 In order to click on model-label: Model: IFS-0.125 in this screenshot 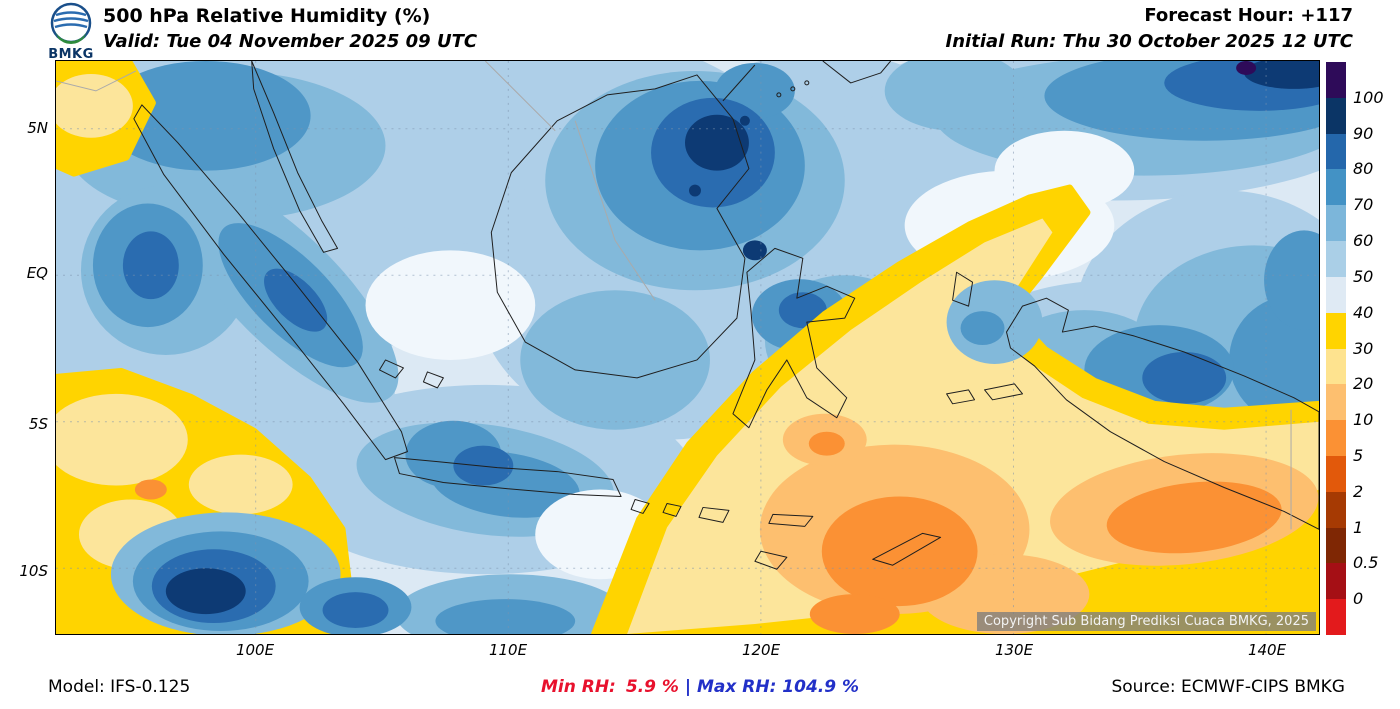, I will do `click(119, 687)`.